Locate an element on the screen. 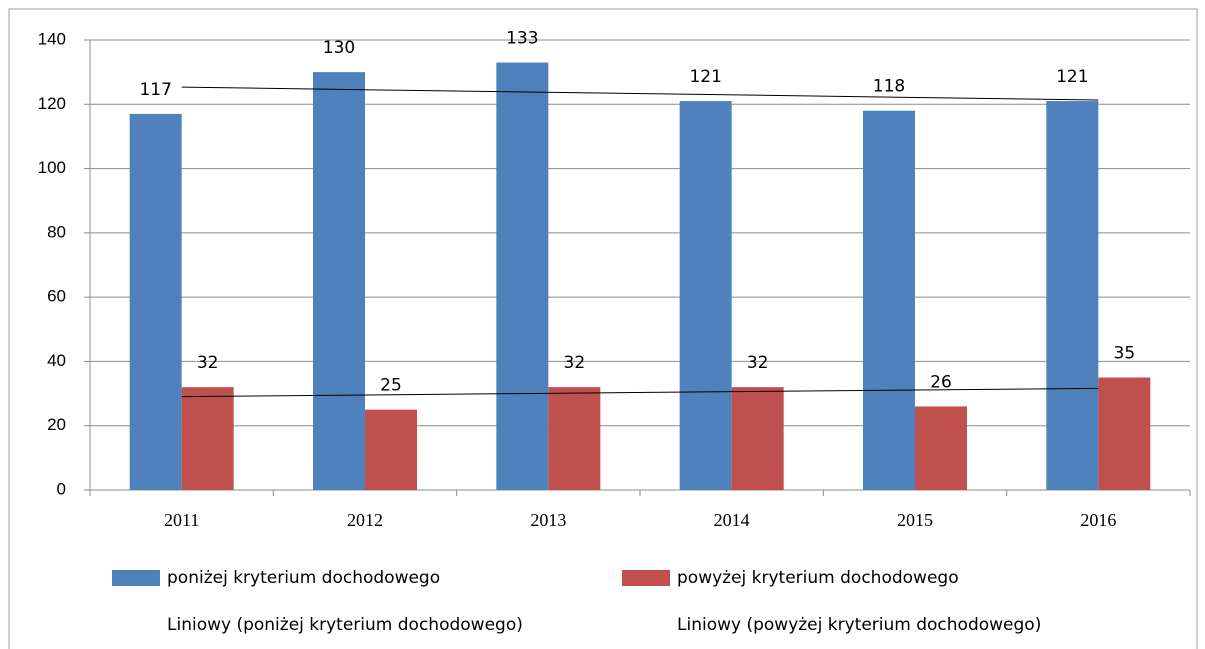 This screenshot has width=1205, height=649. data-label: 130 is located at coordinates (339, 48).